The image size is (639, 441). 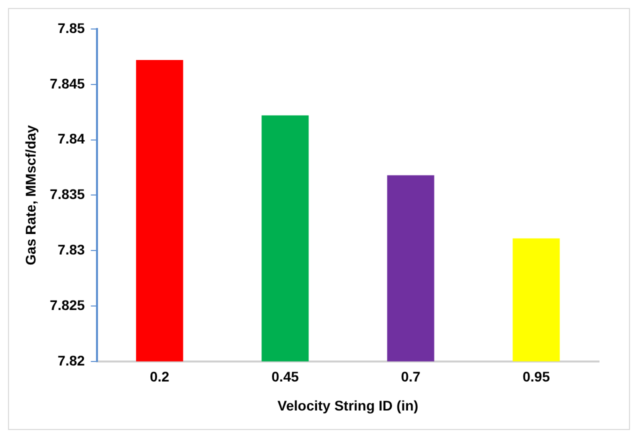 I want to click on y-axis-title: Gas Rate, MMscf/day, so click(x=30, y=195).